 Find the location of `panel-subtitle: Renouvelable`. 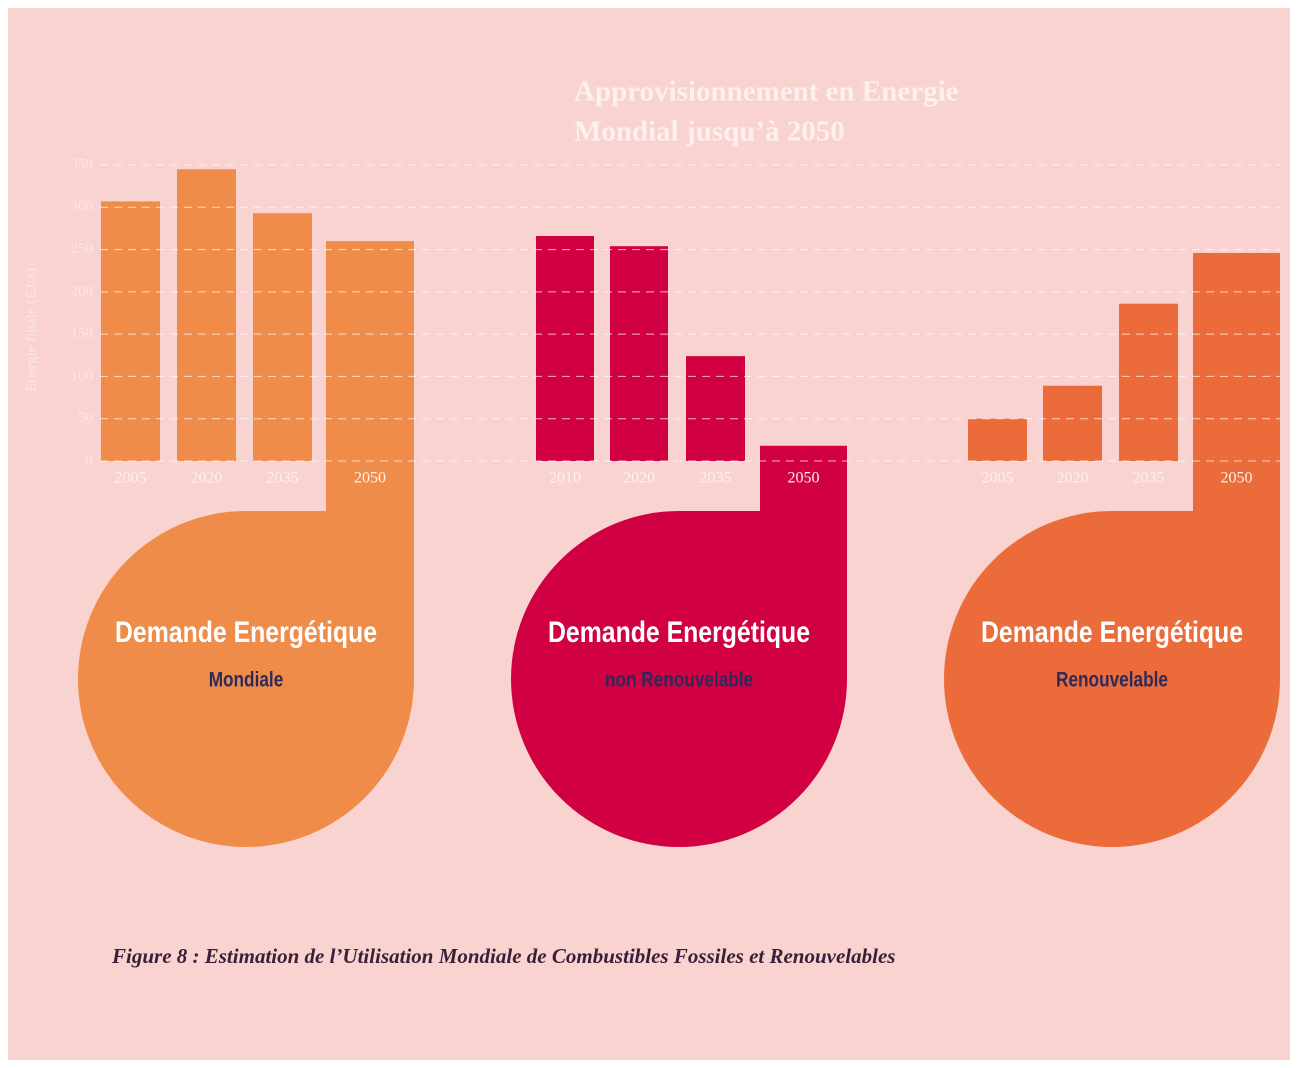

panel-subtitle: Renouvelable is located at coordinates (1112, 680).